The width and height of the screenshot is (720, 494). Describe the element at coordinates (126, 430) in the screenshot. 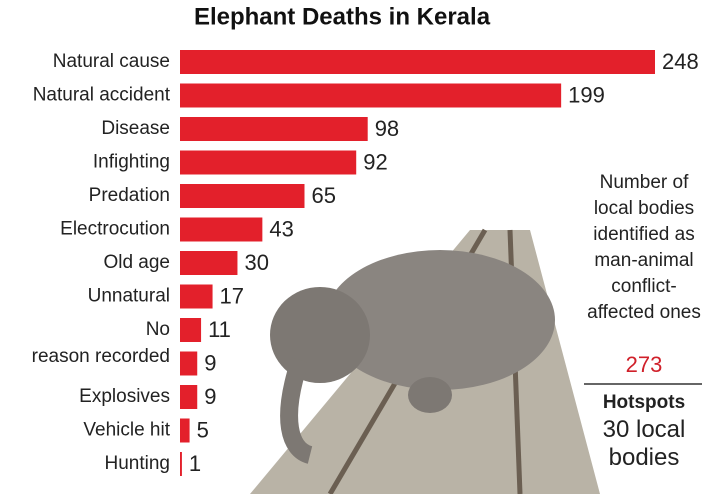

I see `category-label: Vehicle hit` at that location.